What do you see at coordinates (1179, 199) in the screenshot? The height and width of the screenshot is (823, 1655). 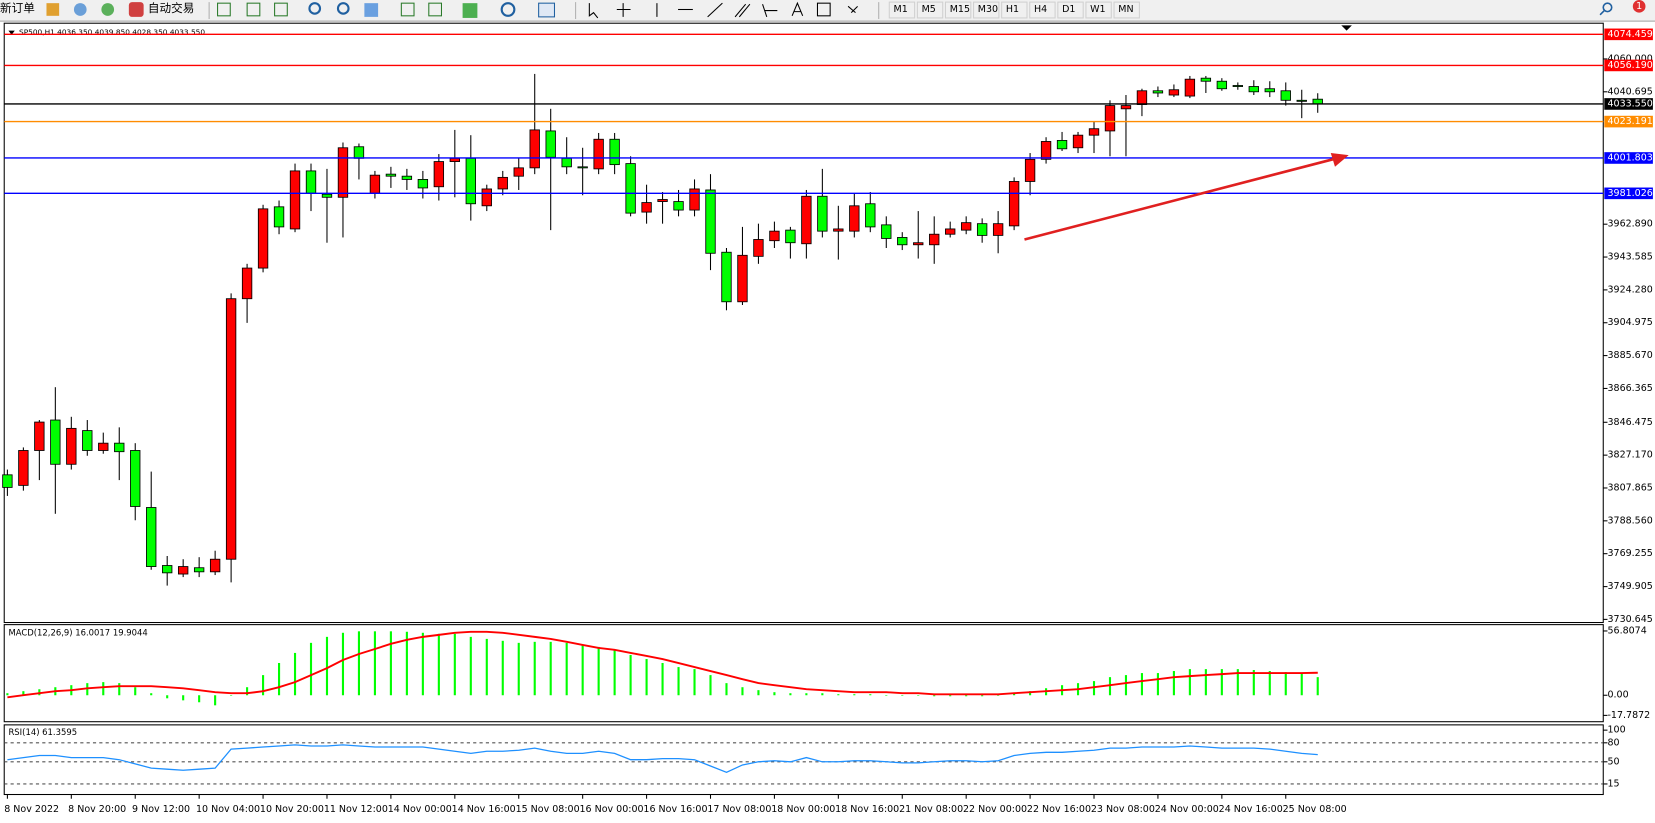 I see `annotation-arrow` at bounding box center [1179, 199].